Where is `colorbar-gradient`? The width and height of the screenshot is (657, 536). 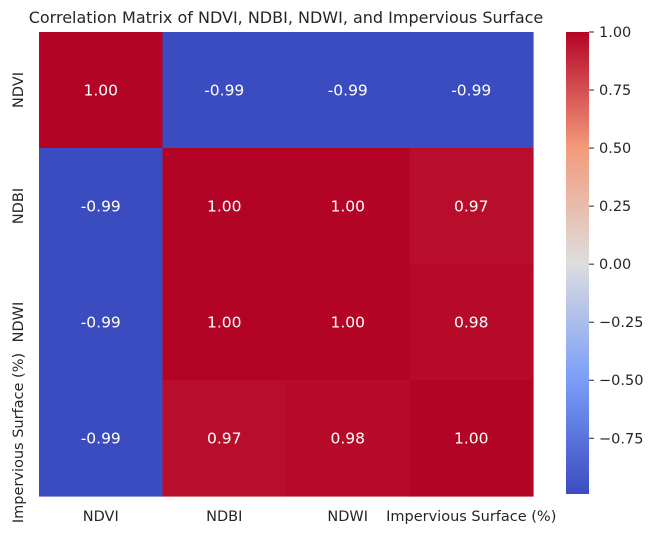 colorbar-gradient is located at coordinates (577, 263).